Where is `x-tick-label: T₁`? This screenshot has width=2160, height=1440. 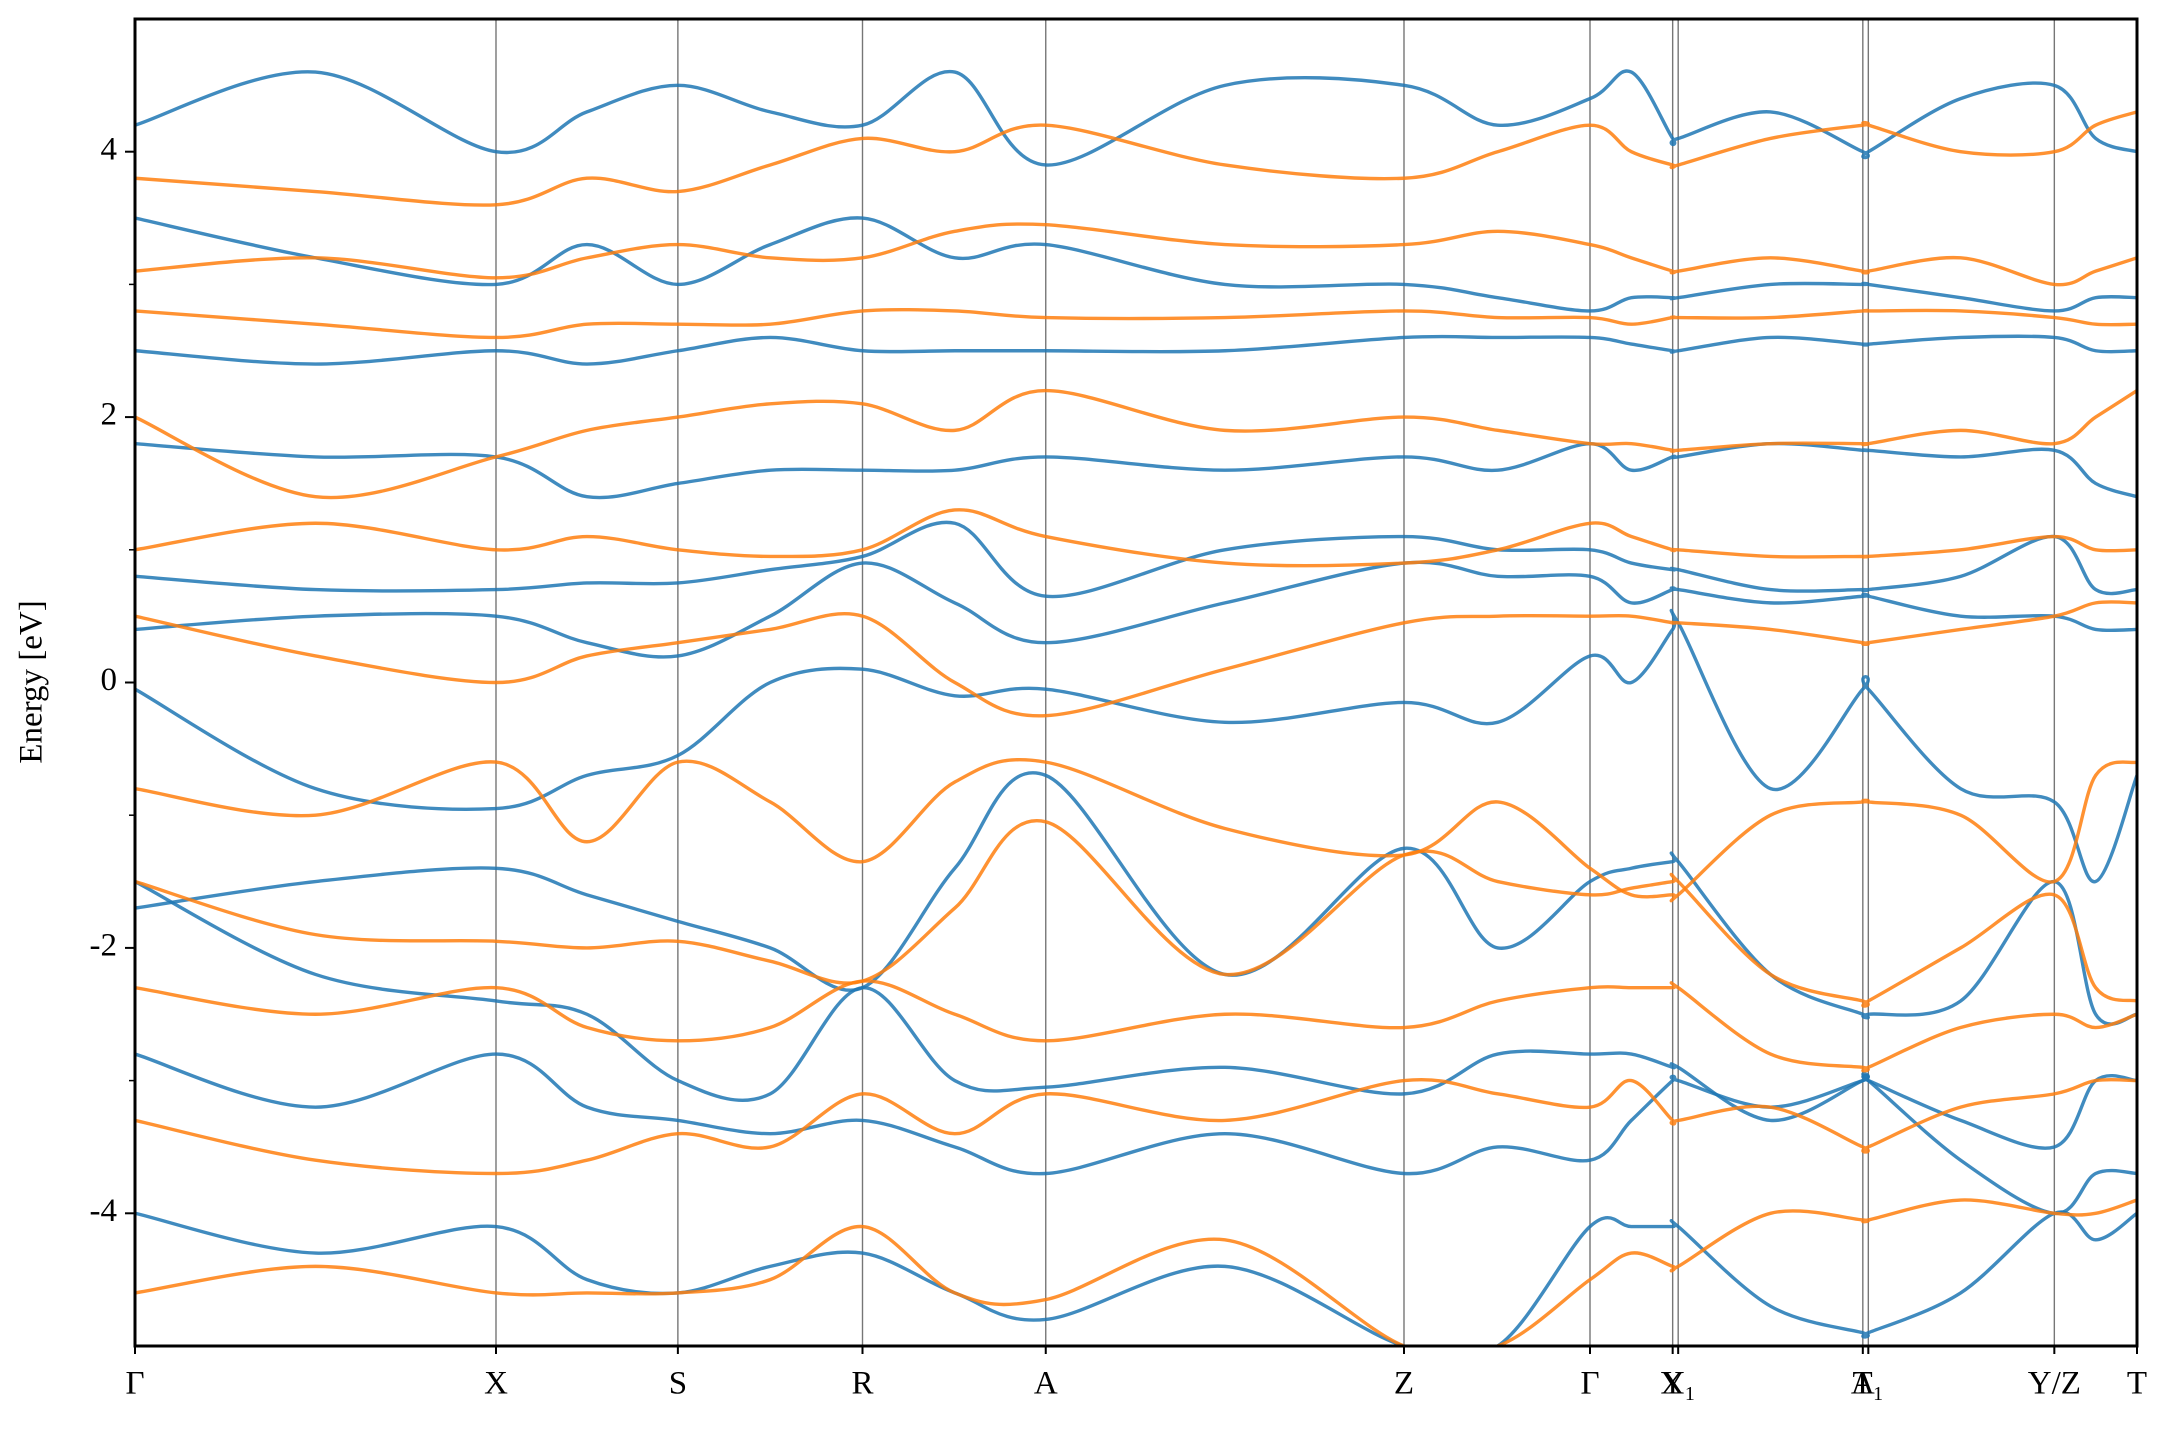 x-tick-label: T₁ is located at coordinates (1868, 1384).